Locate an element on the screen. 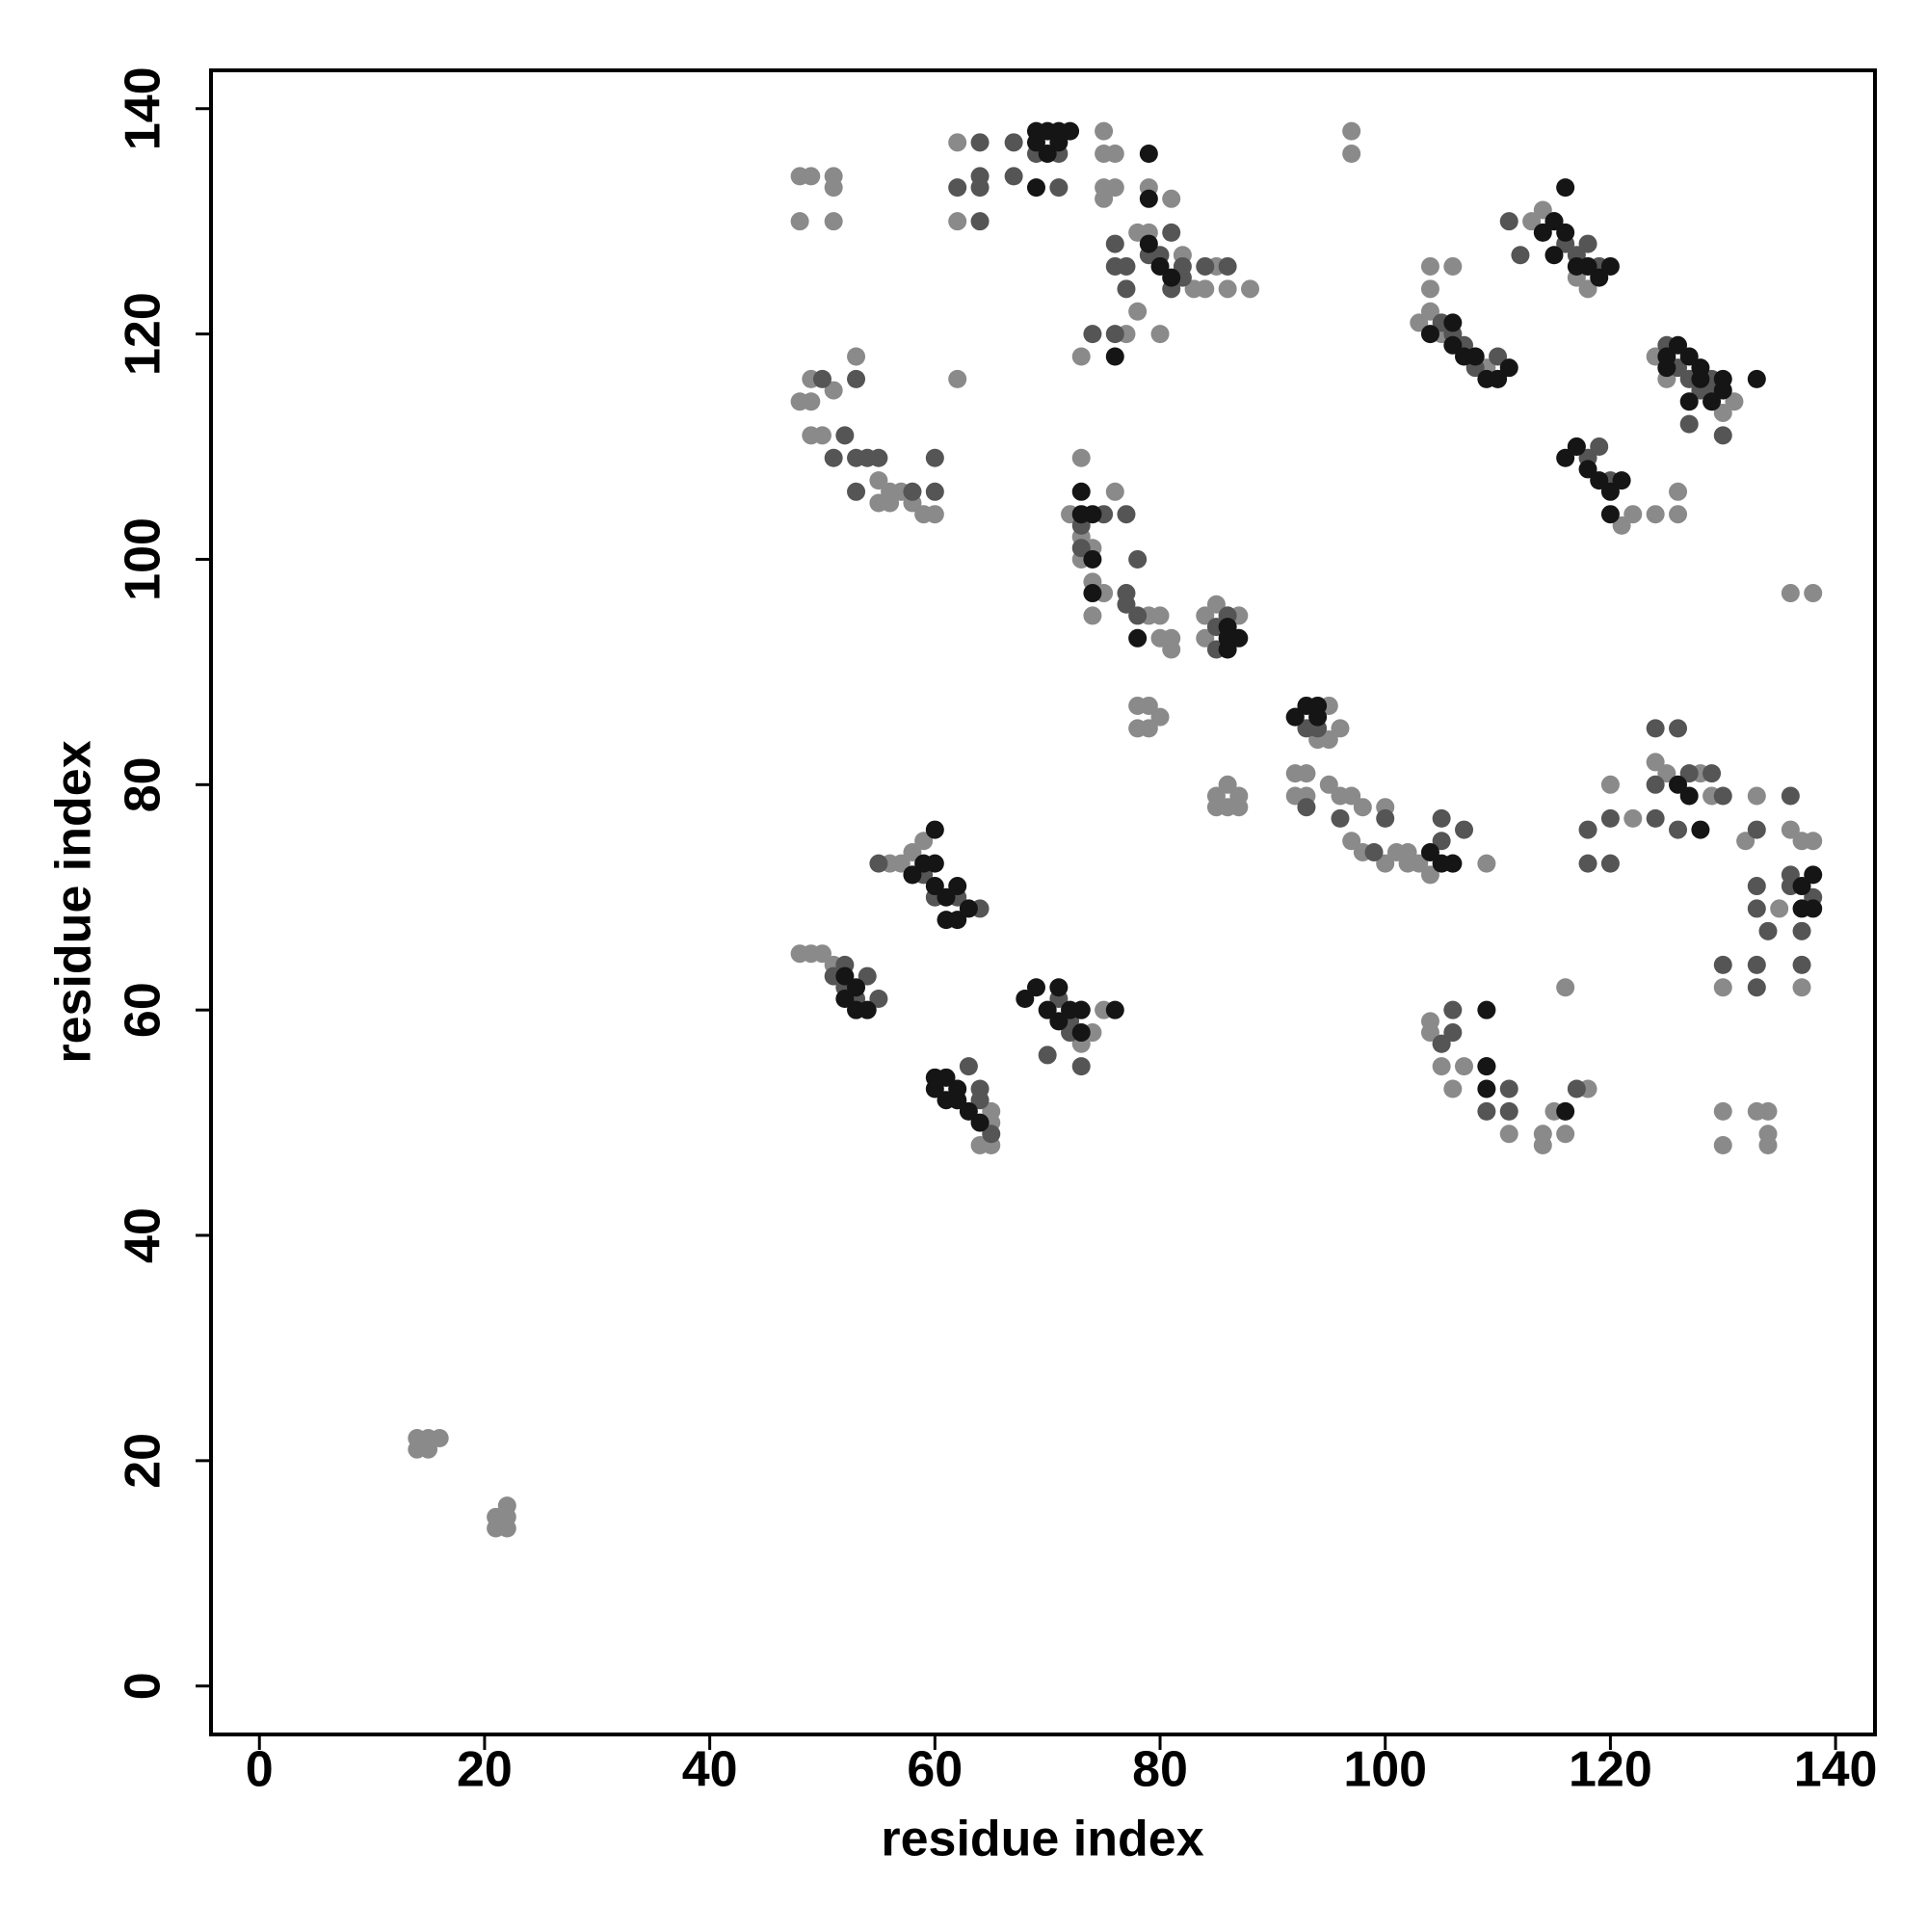 The width and height of the screenshot is (1927, 1932). x-axis-label: residue index is located at coordinates (1042, 1839).